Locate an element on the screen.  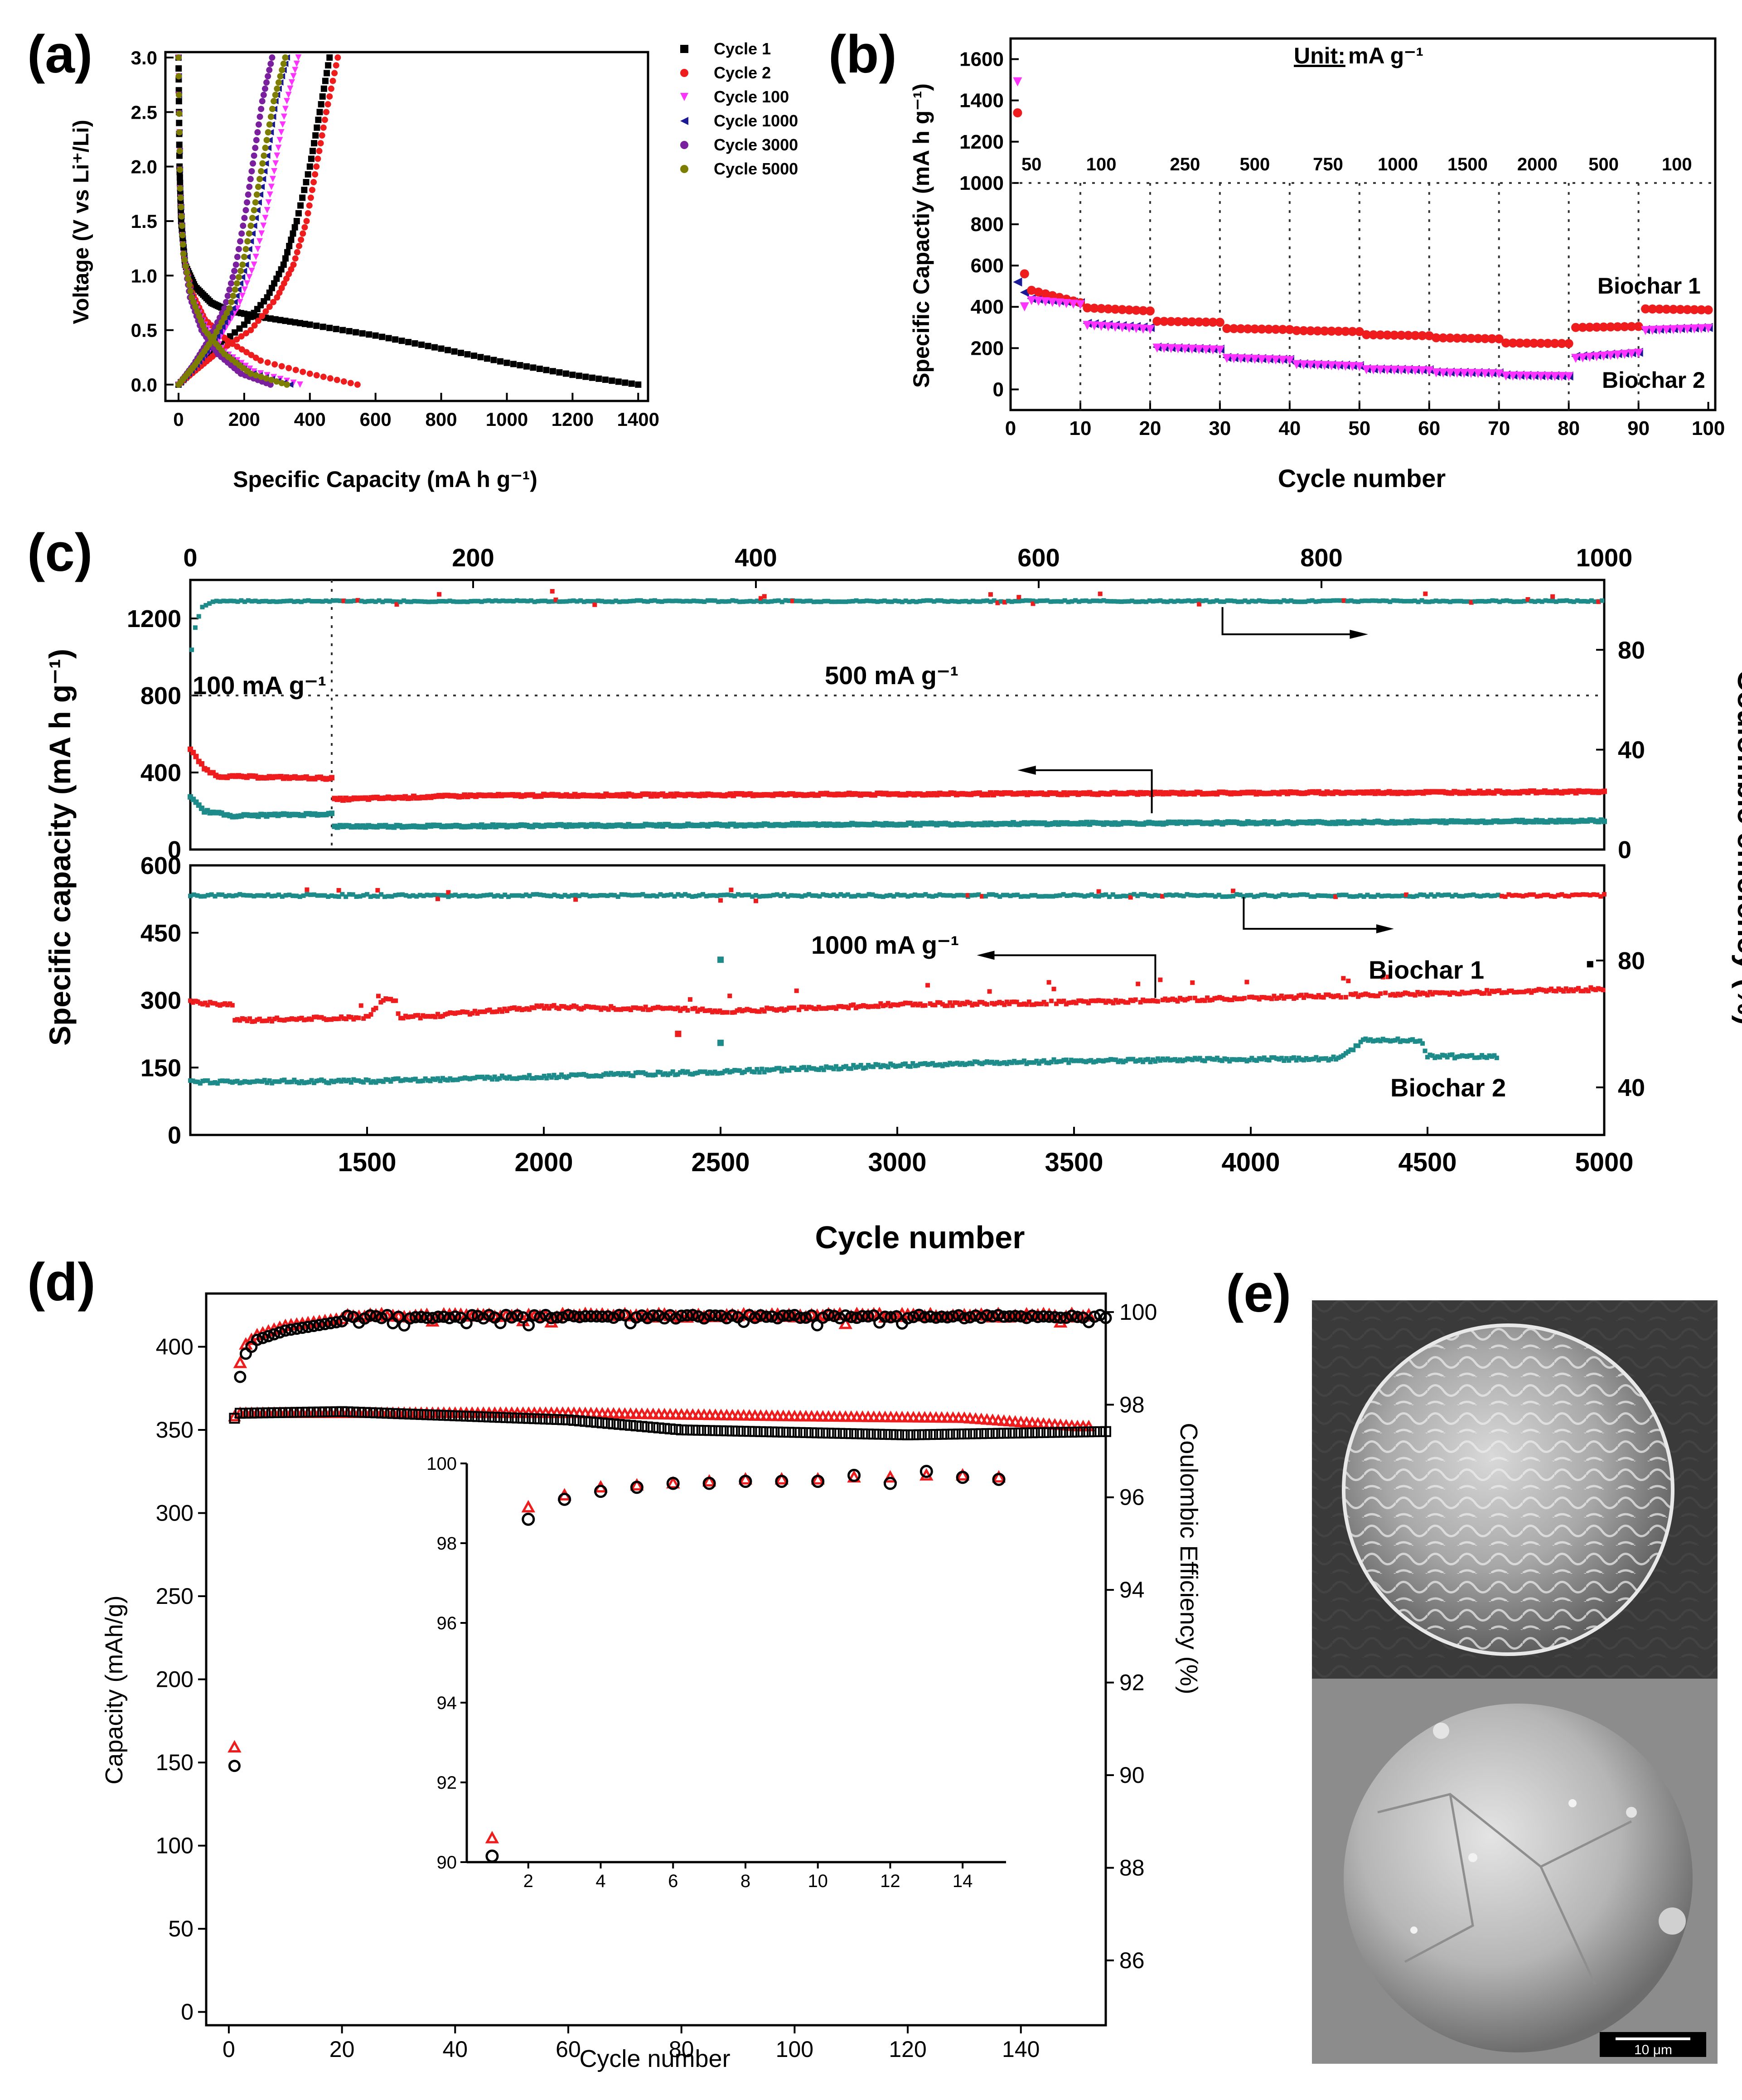
x-tick-label-d: 40 is located at coordinates (455, 2049).